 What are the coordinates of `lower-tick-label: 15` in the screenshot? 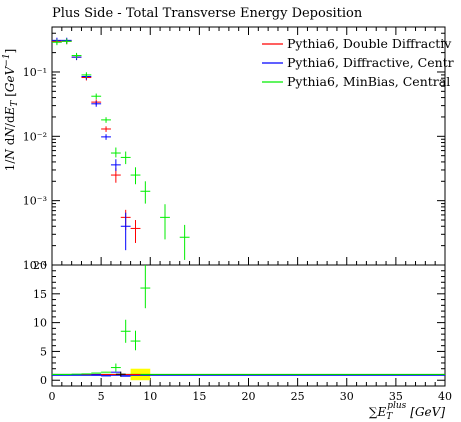 It's located at (40, 294).